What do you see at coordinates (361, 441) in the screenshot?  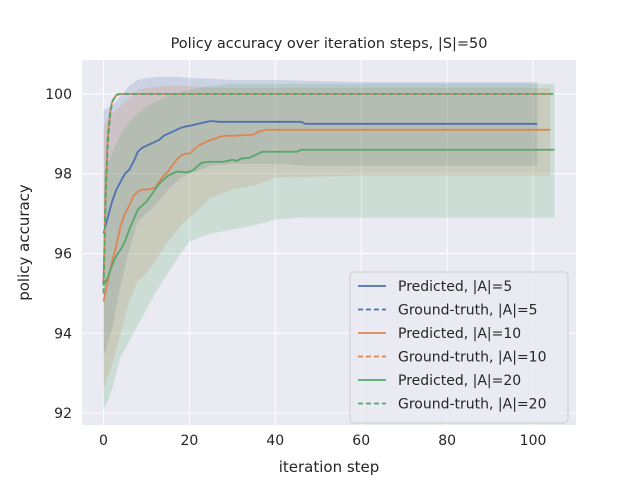 I see `x-tick-label: 60` at bounding box center [361, 441].